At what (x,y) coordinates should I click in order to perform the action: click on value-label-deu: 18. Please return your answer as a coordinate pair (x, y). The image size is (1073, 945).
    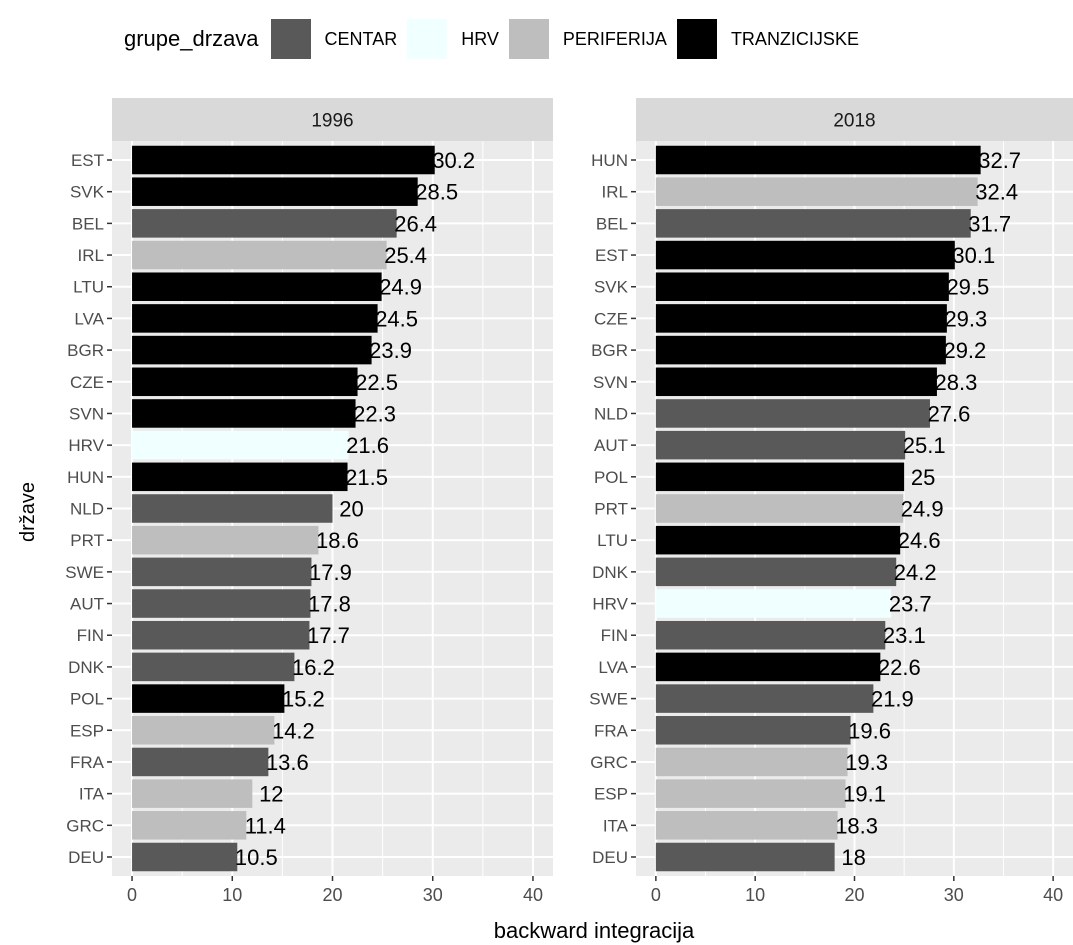
    Looking at the image, I should click on (853, 857).